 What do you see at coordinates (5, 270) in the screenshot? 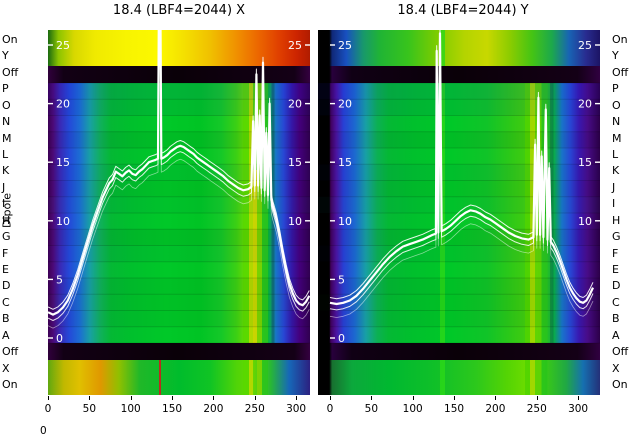
I see `row-label-left: E` at bounding box center [5, 270].